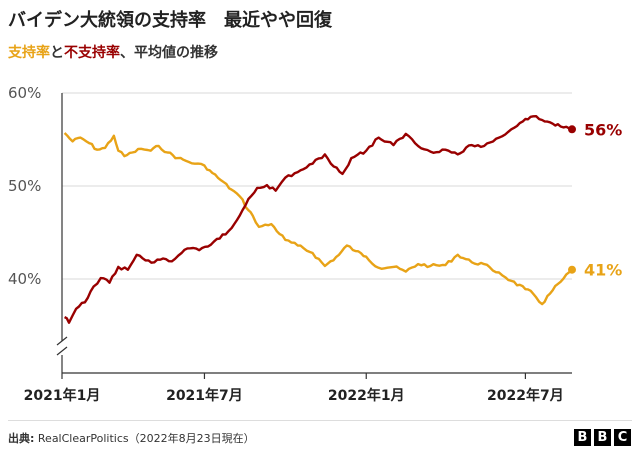  I want to click on subtitle-rest: 、平均値の推移, so click(169, 53).